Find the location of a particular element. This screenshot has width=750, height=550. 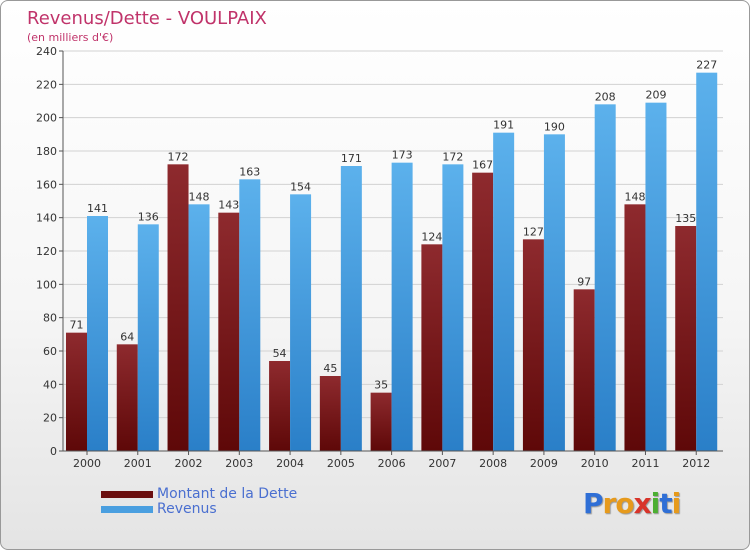

y-tick-label: 120 is located at coordinates (46, 251).